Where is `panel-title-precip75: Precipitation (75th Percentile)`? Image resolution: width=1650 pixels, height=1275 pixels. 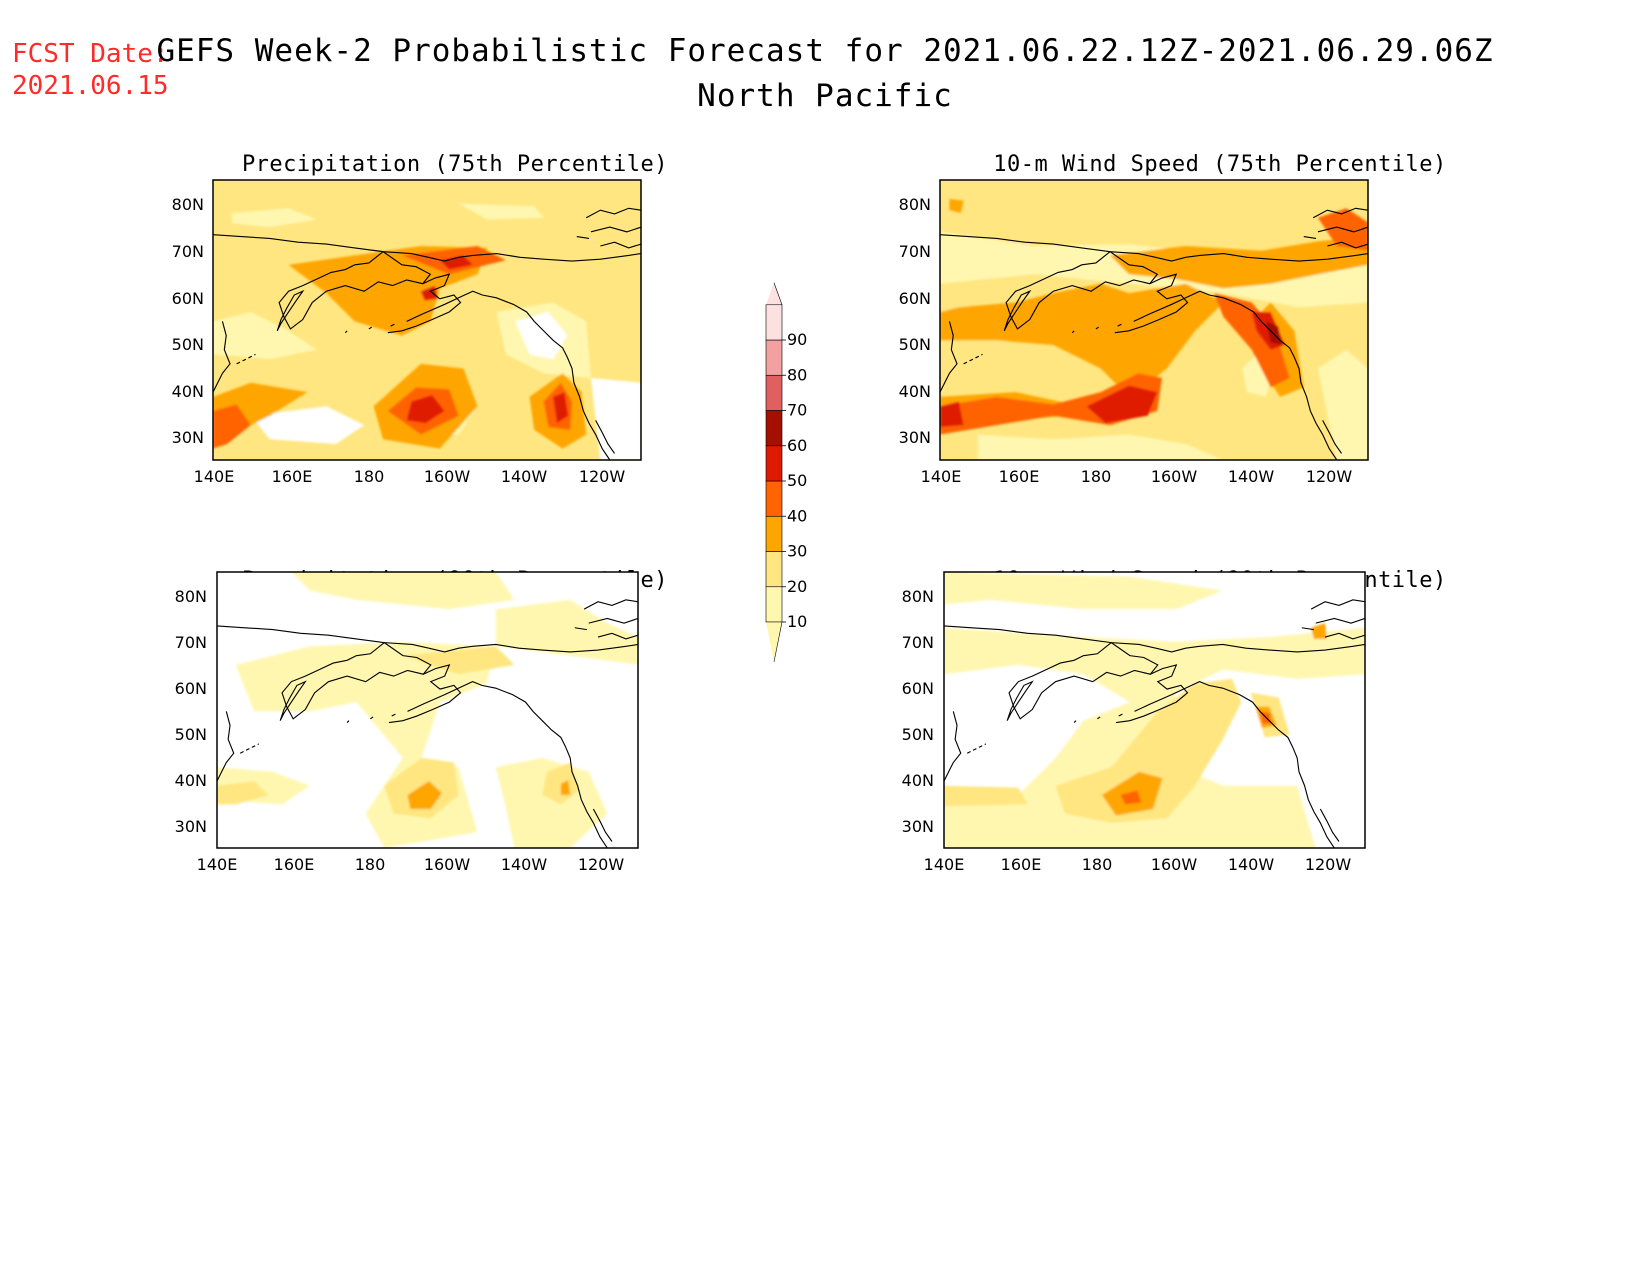 panel-title-precip75: Precipitation (75th Percentile) is located at coordinates (455, 164).